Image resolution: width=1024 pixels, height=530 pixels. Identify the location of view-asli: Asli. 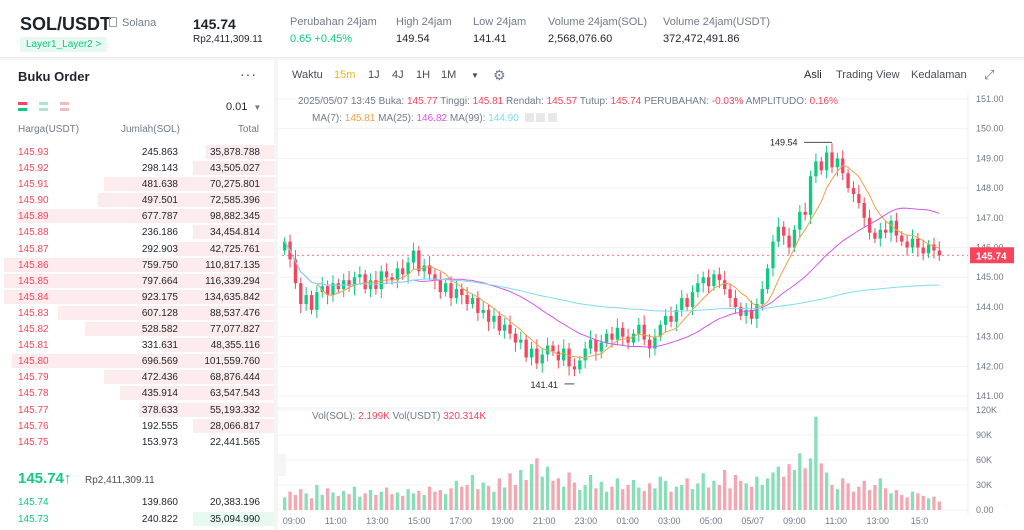
(813, 75).